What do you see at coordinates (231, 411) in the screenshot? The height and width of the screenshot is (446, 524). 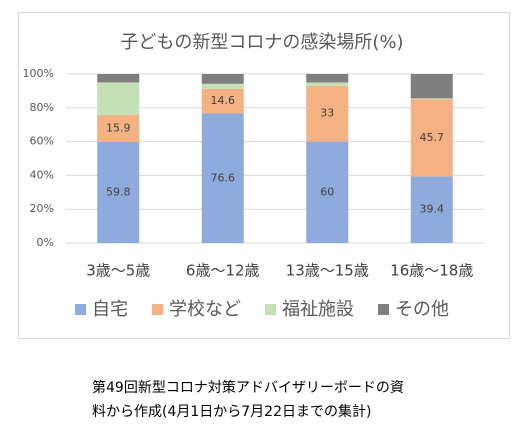 I see `caption-line: 料から作成(4月1日から7月22日までの集計)` at bounding box center [231, 411].